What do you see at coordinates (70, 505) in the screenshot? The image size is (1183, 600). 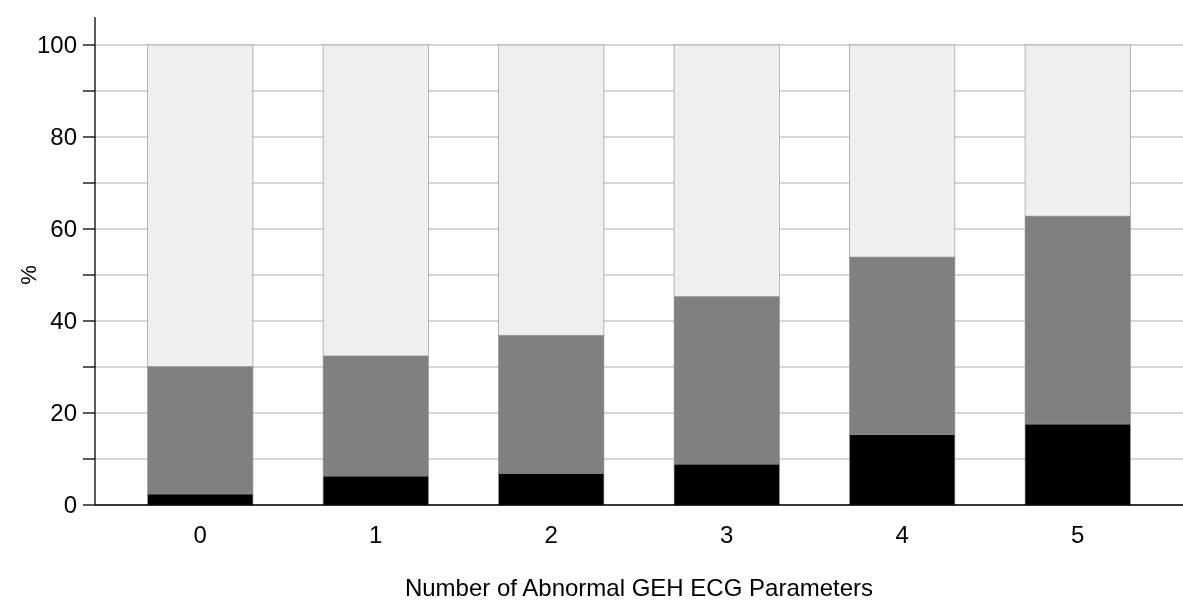 I see `y-tick-label: 0` at bounding box center [70, 505].